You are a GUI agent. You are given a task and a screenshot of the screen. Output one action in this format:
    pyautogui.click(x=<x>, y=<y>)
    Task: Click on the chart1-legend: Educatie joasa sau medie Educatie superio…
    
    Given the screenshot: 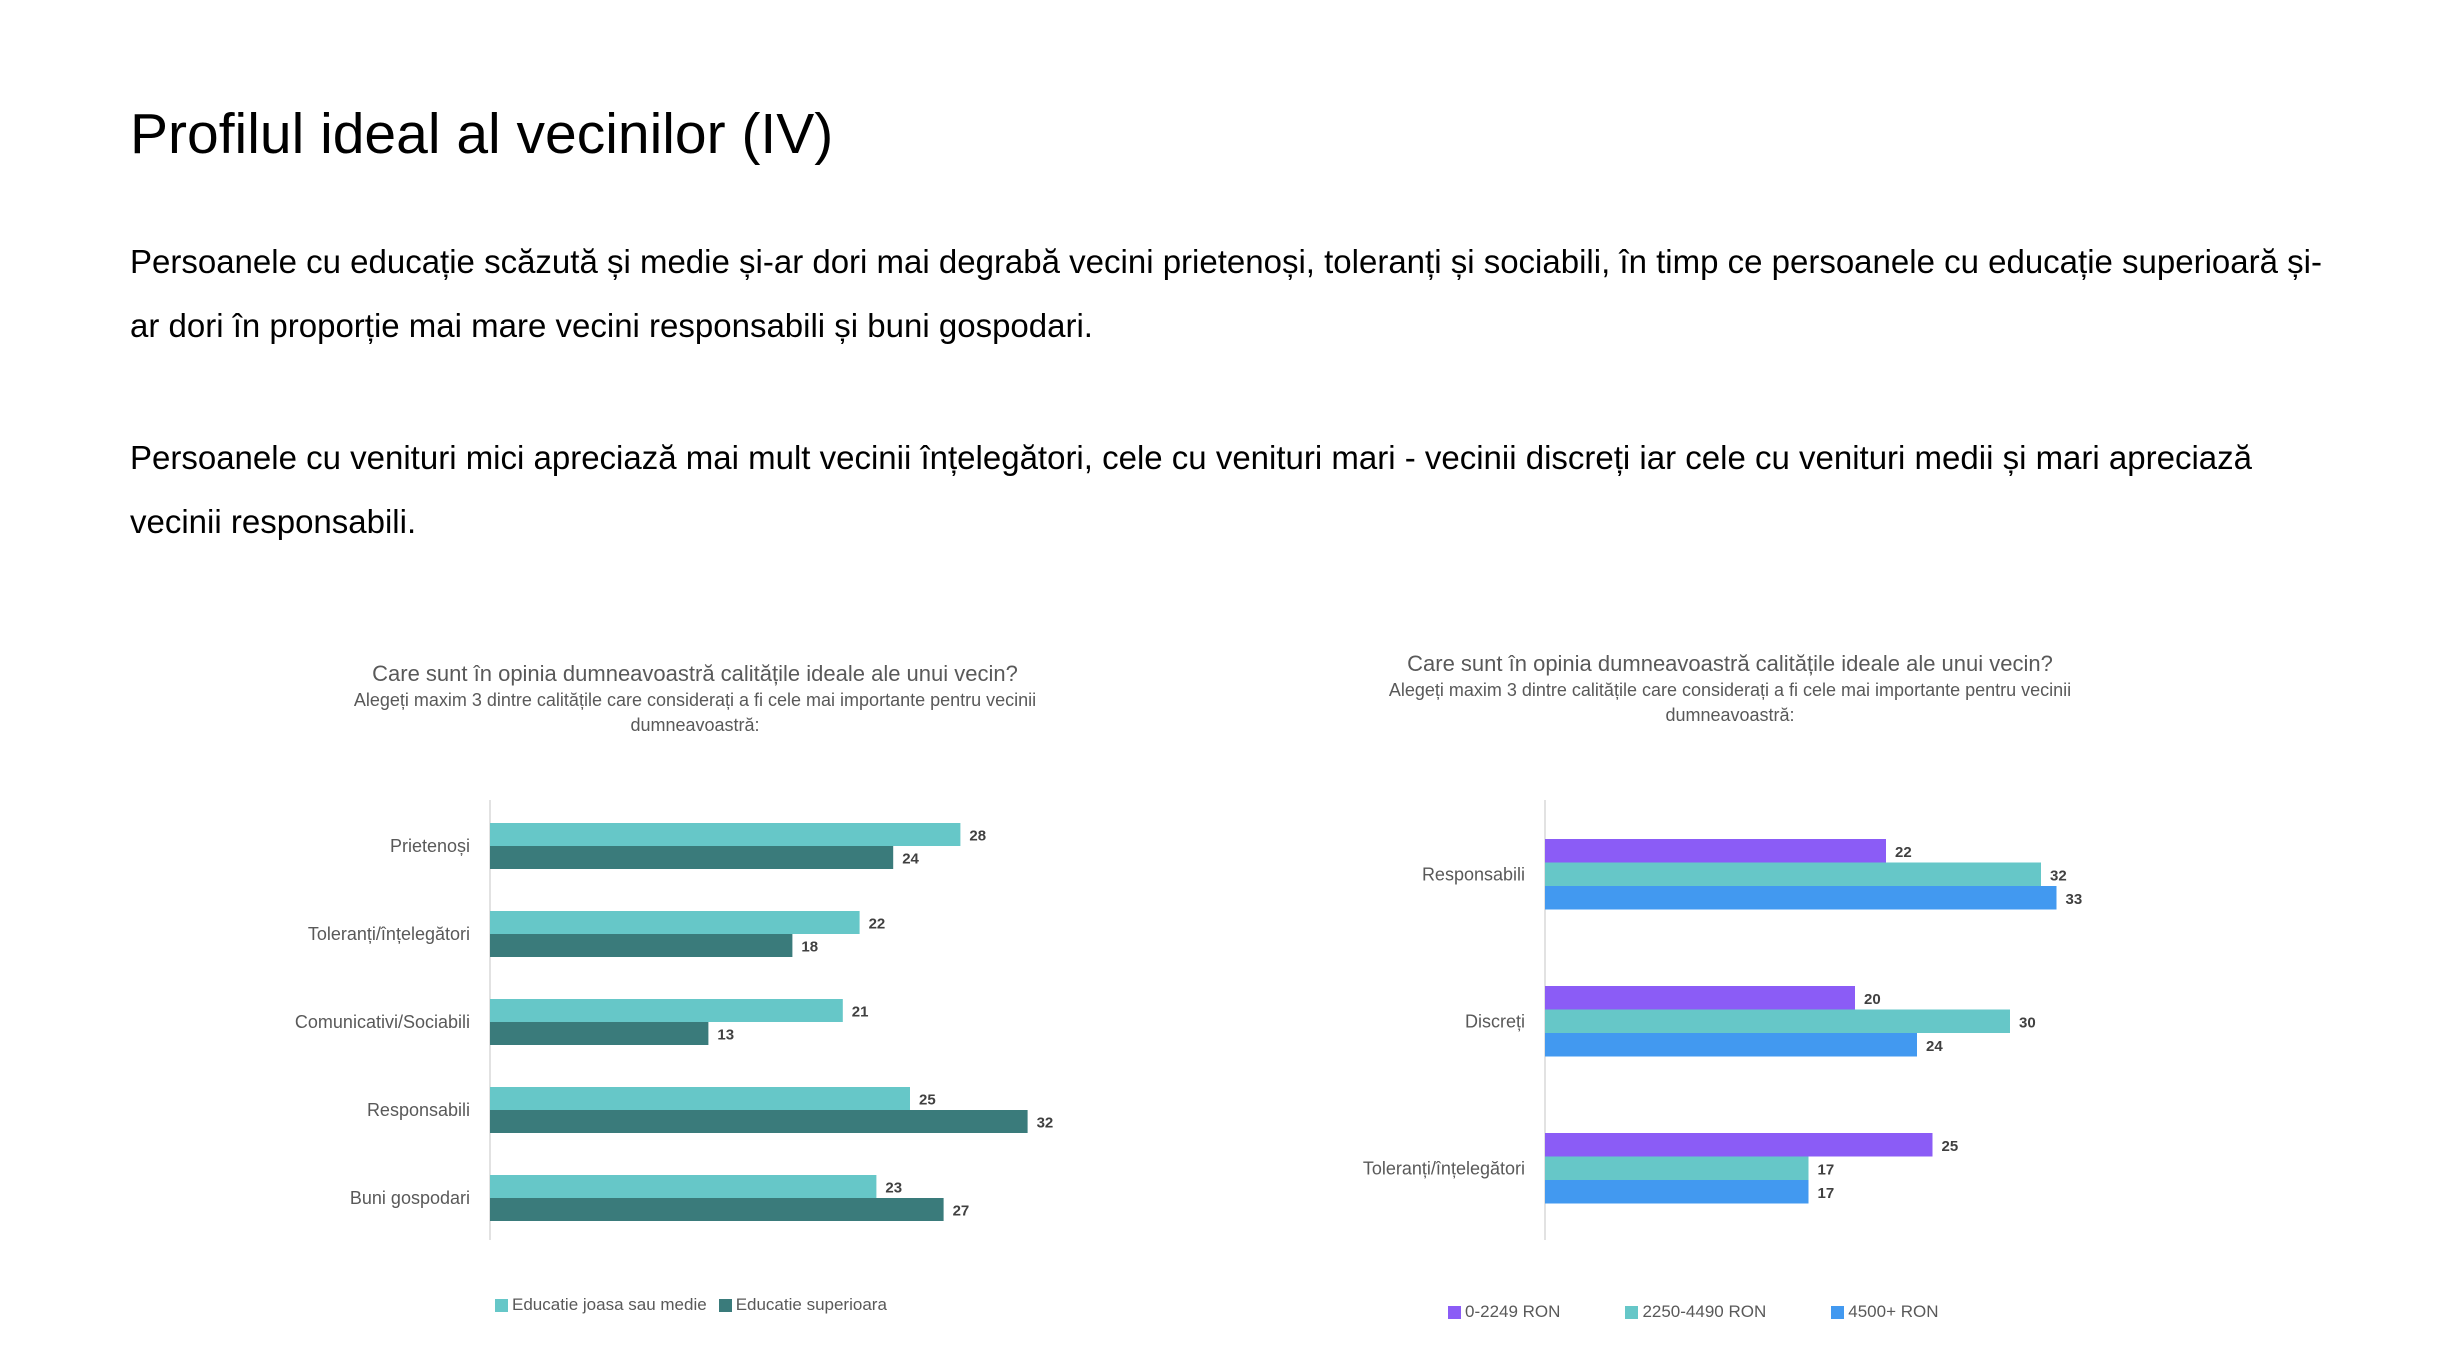 What is the action you would take?
    pyautogui.click(x=697, y=1305)
    